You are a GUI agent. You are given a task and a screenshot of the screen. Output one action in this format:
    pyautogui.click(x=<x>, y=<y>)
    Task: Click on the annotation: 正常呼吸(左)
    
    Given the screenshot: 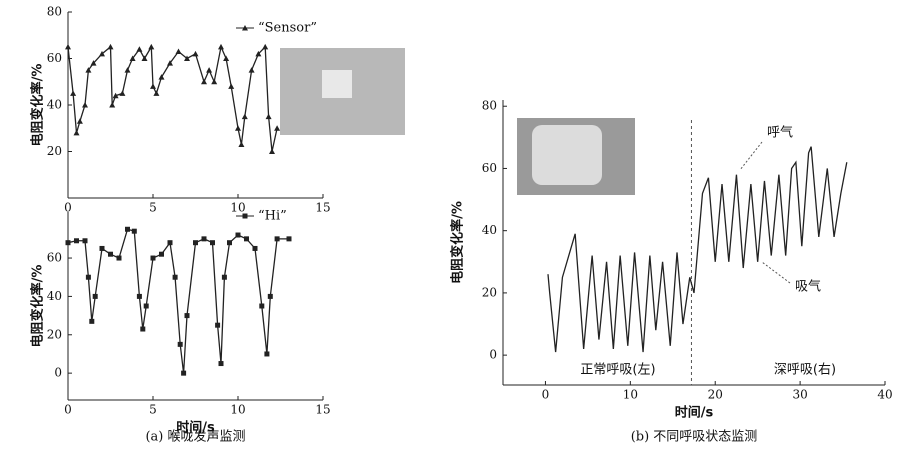 What is the action you would take?
    pyautogui.click(x=617, y=370)
    